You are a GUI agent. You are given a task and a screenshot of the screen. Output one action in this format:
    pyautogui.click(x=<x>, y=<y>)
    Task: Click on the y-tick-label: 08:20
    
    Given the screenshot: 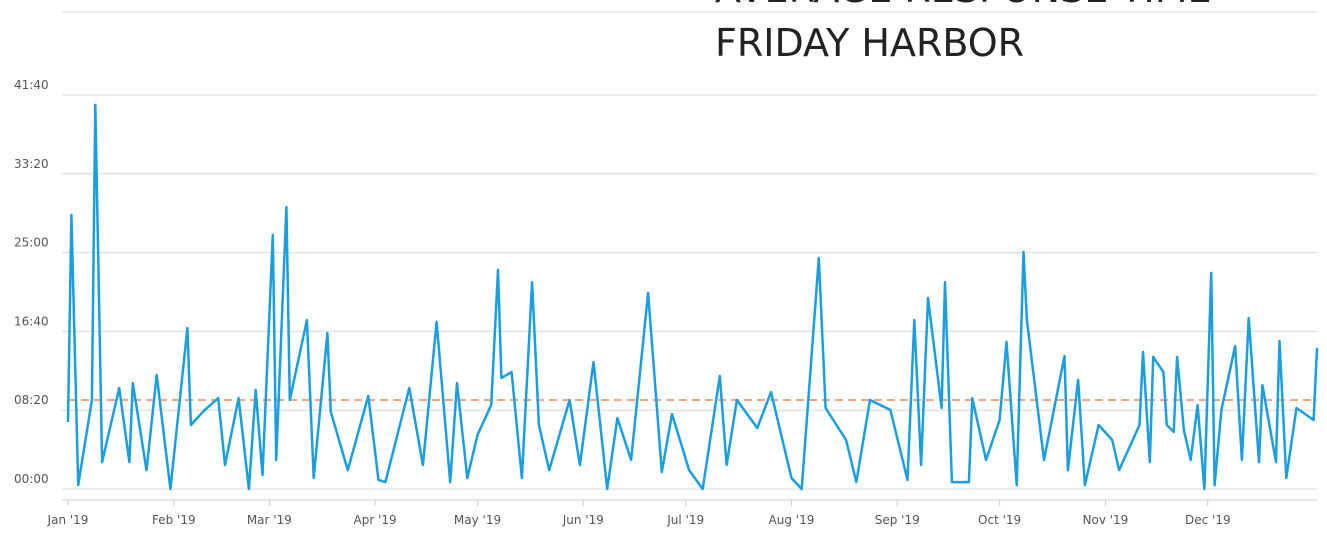 What is the action you would take?
    pyautogui.click(x=31, y=400)
    